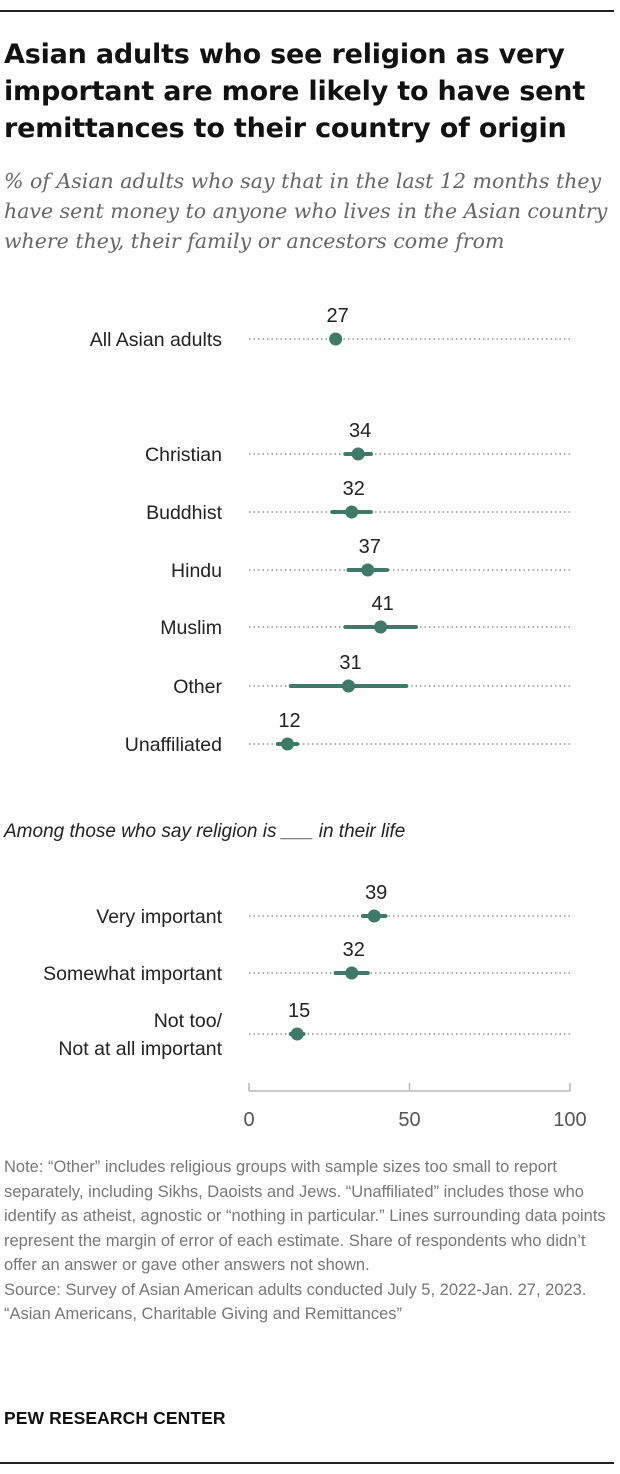 This screenshot has width=620, height=1474. I want to click on row-label: Very important, so click(159, 917).